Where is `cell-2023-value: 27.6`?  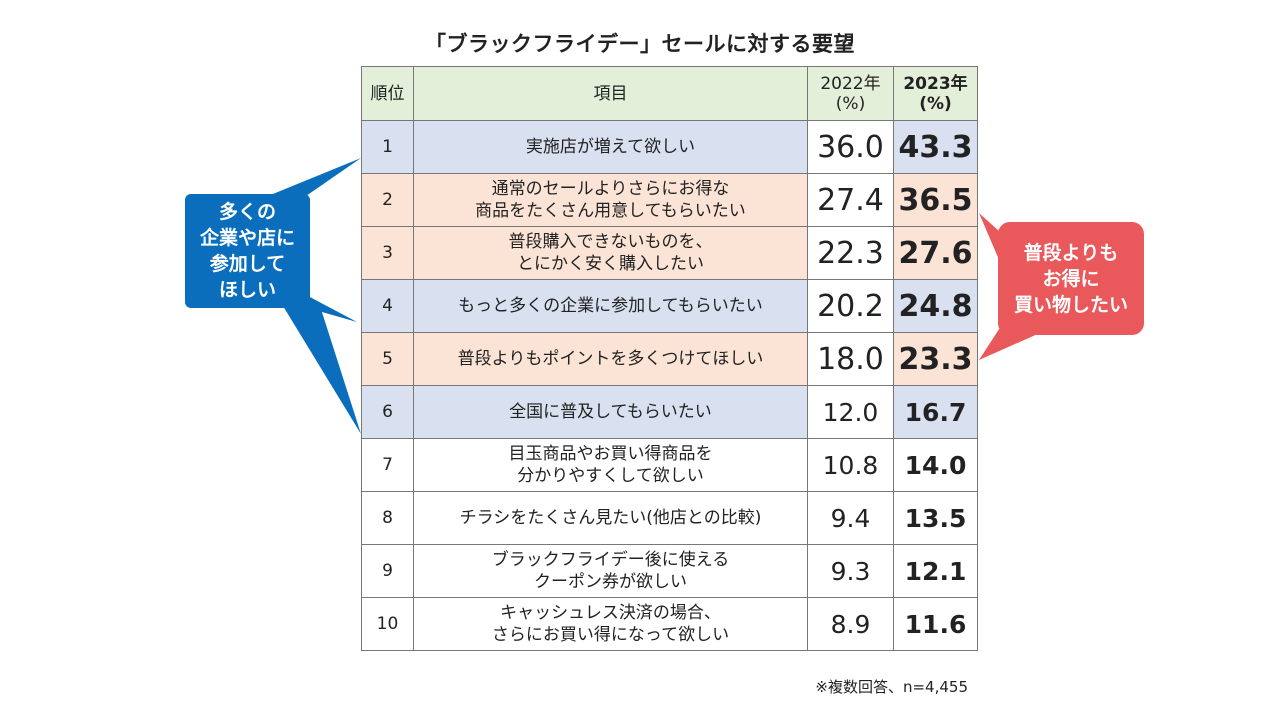
cell-2023-value: 27.6 is located at coordinates (935, 253).